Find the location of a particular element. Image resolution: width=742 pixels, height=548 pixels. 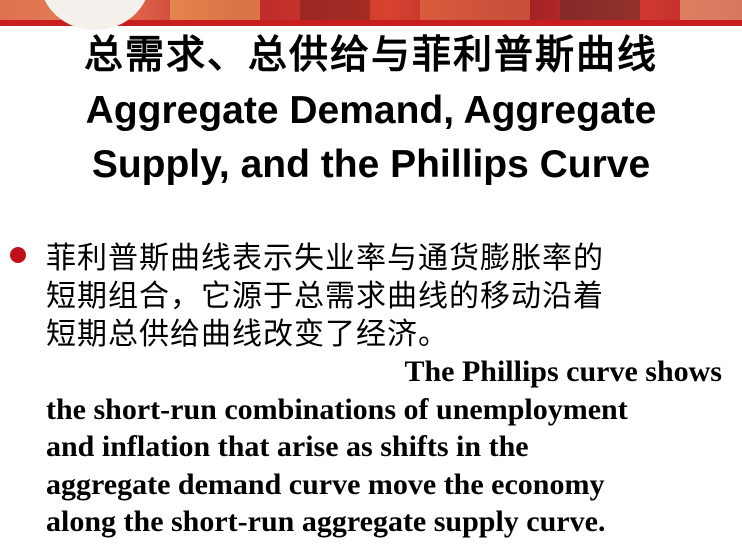

title-chinese: 总需求、总供给与菲利普斯曲线 is located at coordinates (370, 55).